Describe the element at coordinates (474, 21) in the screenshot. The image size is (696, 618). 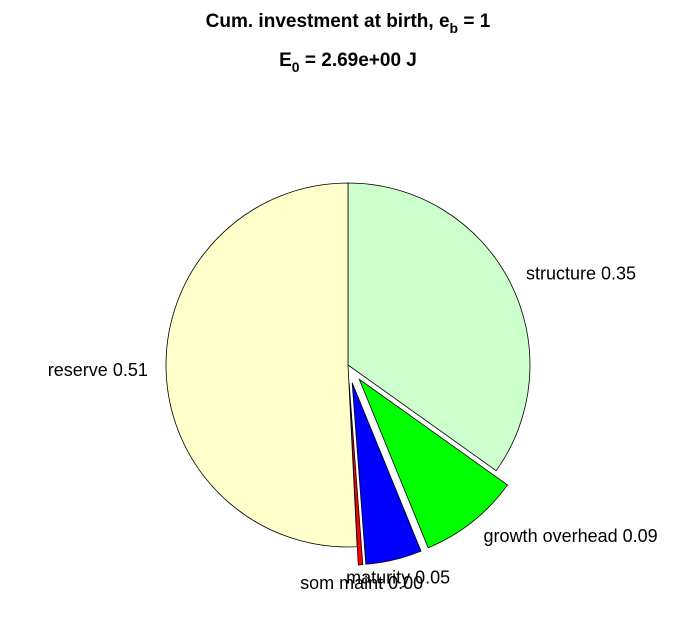
I see `title-part: = 1` at that location.